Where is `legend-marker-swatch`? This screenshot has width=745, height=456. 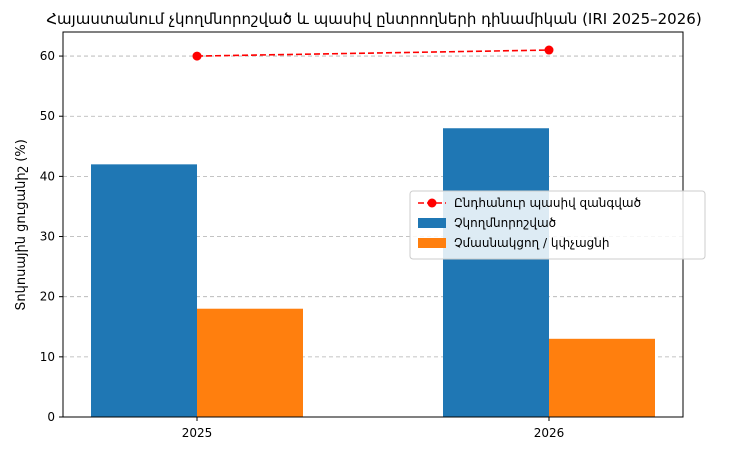 legend-marker-swatch is located at coordinates (432, 203).